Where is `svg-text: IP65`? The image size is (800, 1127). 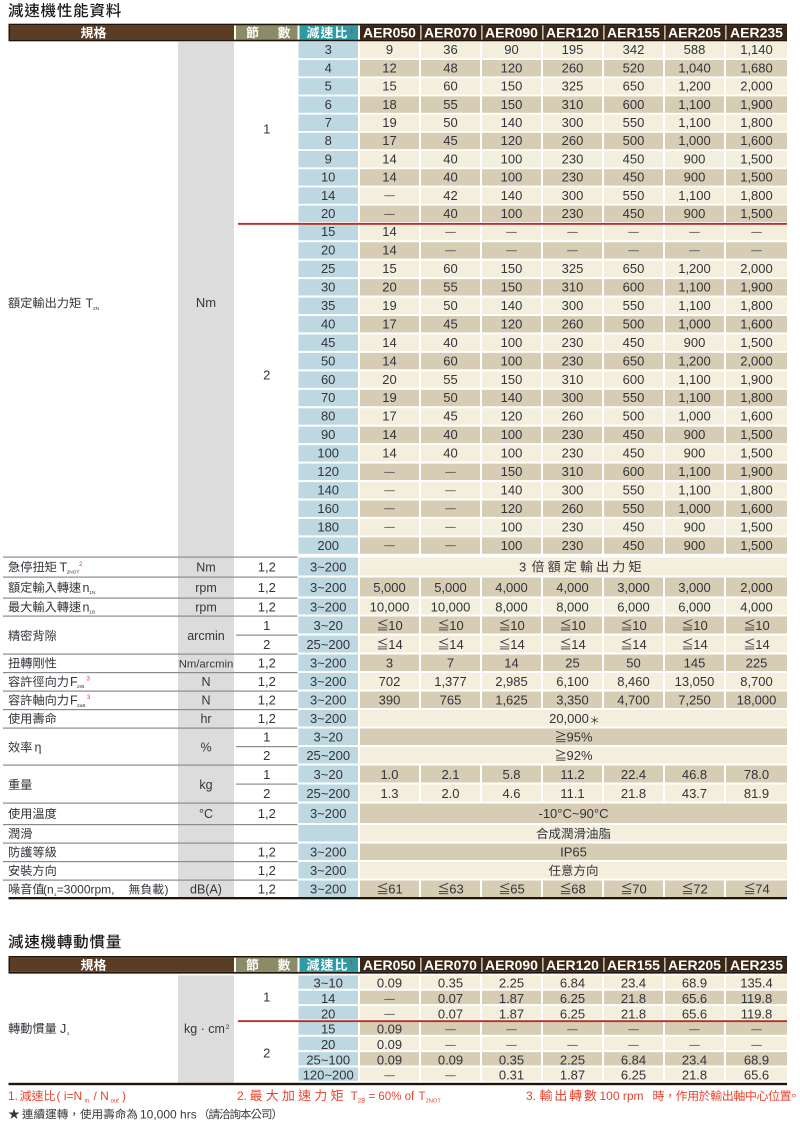
svg-text: IP65 is located at coordinates (573, 852).